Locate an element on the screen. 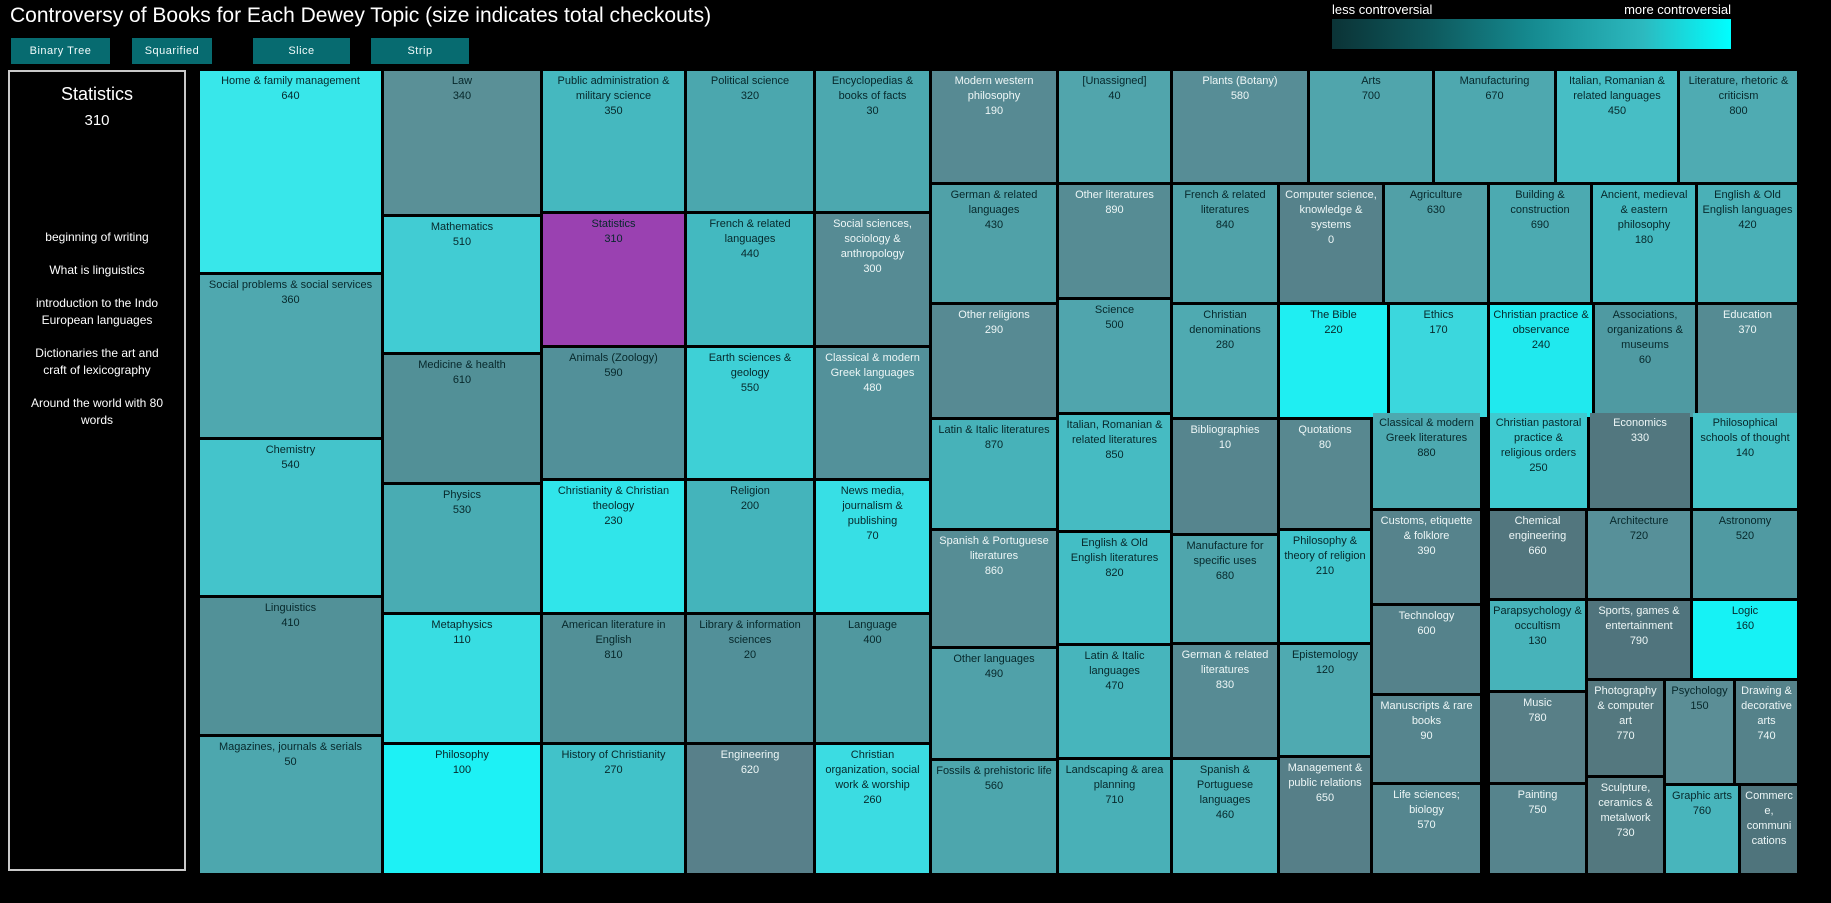 This screenshot has height=903, width=1831. treemap-cell: Linguistics 410 is located at coordinates (290, 666).